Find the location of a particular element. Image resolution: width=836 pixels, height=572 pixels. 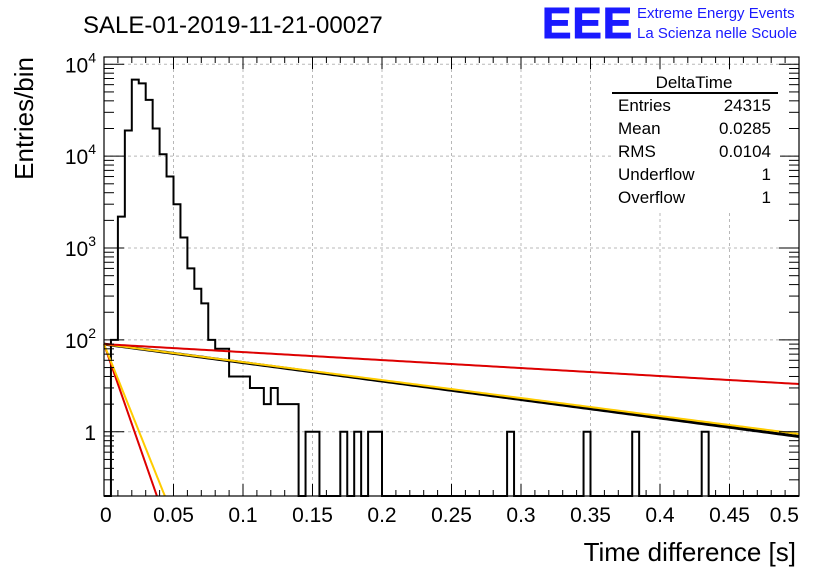

stats-label: RMS is located at coordinates (637, 151).